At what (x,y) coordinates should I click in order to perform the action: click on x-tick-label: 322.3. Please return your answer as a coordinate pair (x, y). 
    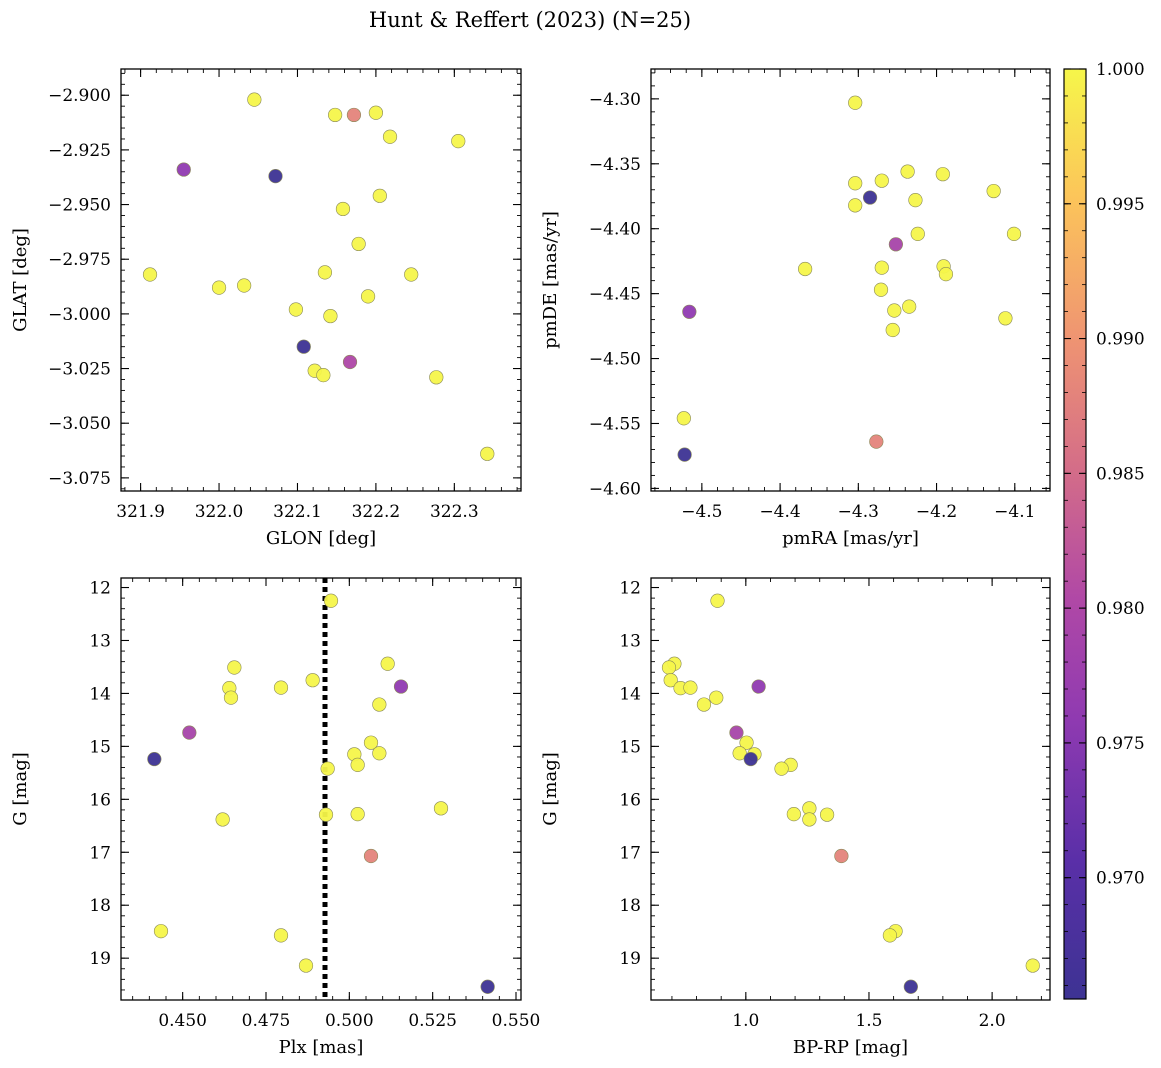
    Looking at the image, I should click on (454, 512).